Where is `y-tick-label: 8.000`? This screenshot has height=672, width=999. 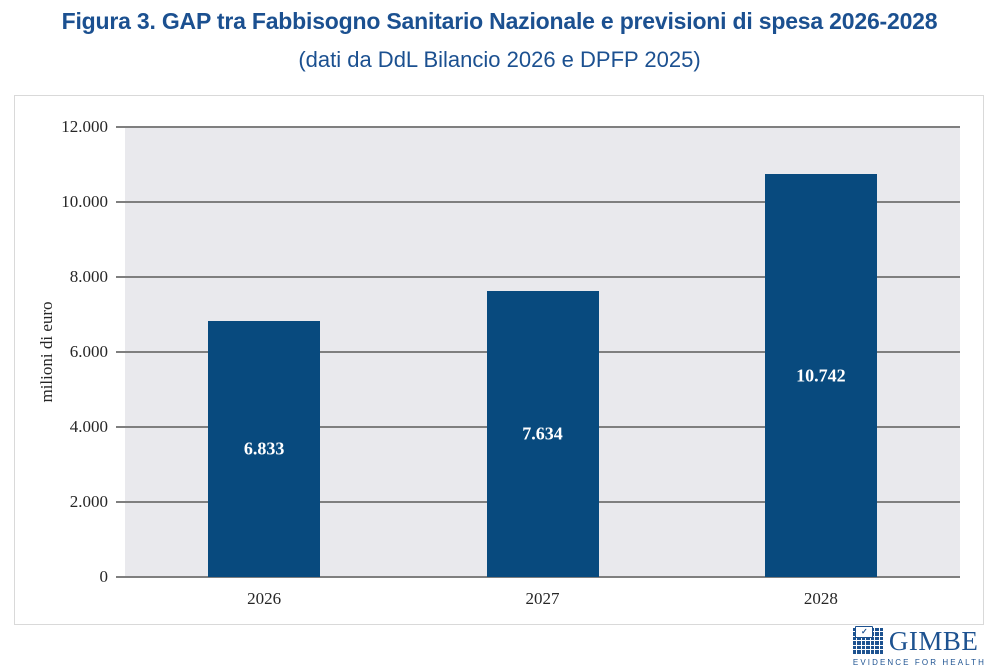
y-tick-label: 8.000 is located at coordinates (88, 276).